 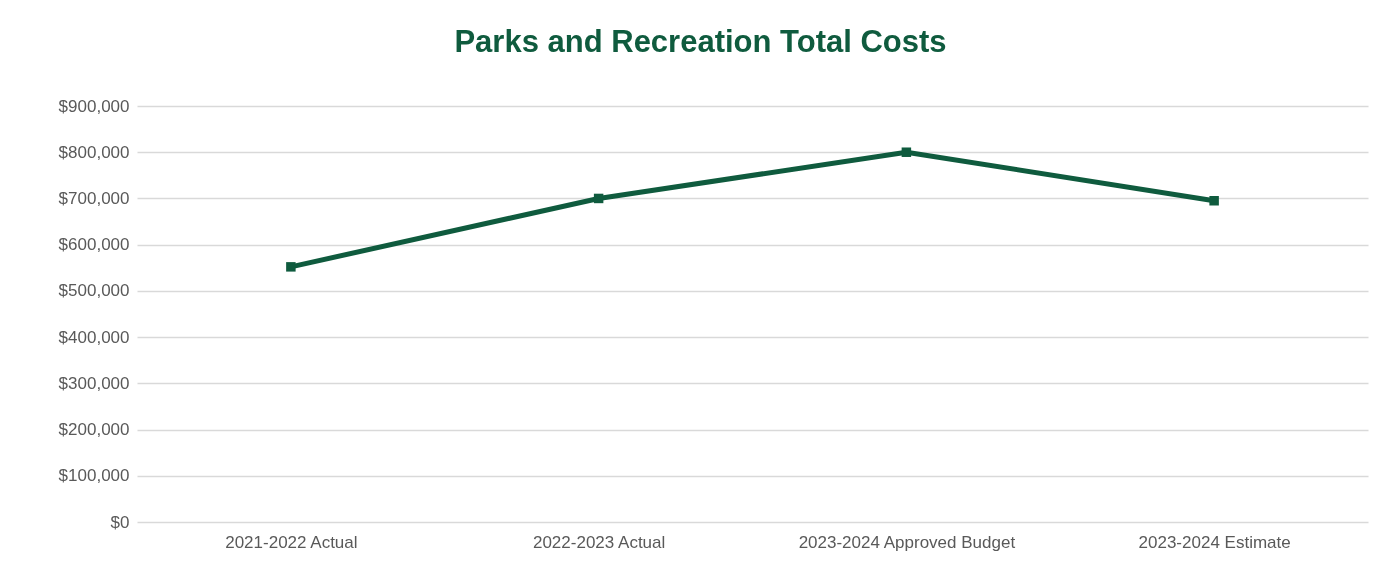 I want to click on y-tick-label: $900,000, so click(x=94, y=106).